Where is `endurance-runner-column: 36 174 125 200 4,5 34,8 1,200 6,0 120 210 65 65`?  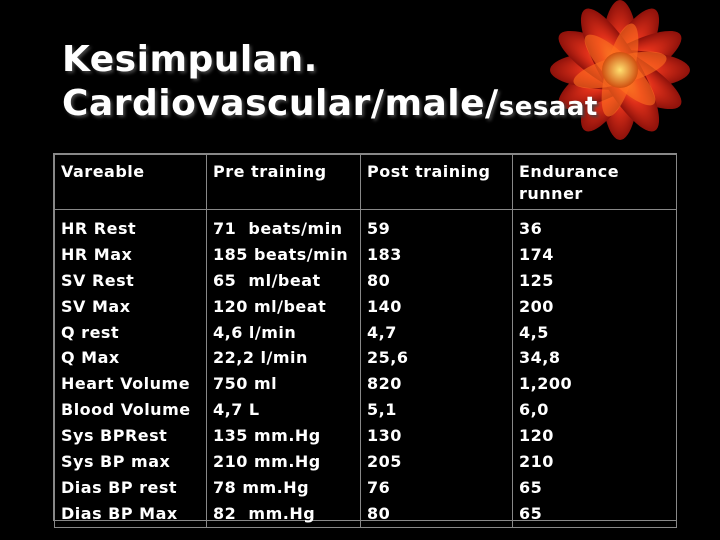
endurance-runner-column: 36 174 125 200 4,5 34,8 1,200 6,0 120 210 65 65 is located at coordinates (594, 368).